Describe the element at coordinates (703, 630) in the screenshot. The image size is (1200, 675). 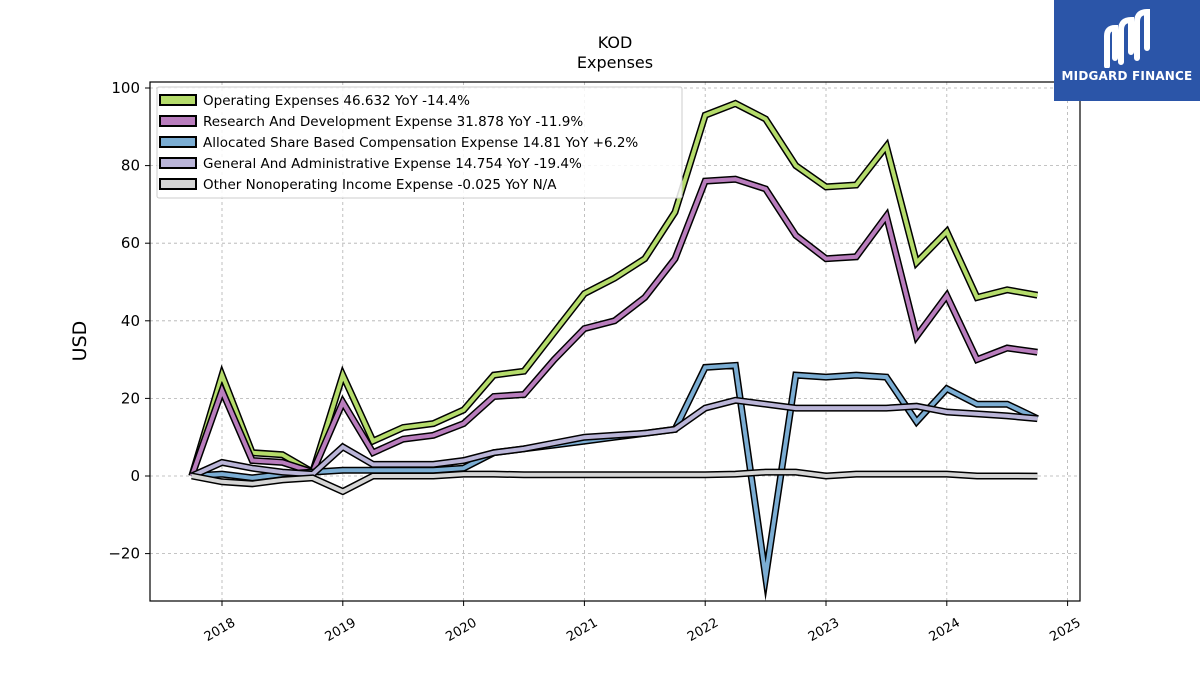
I see `x-tick-label: 2022` at that location.